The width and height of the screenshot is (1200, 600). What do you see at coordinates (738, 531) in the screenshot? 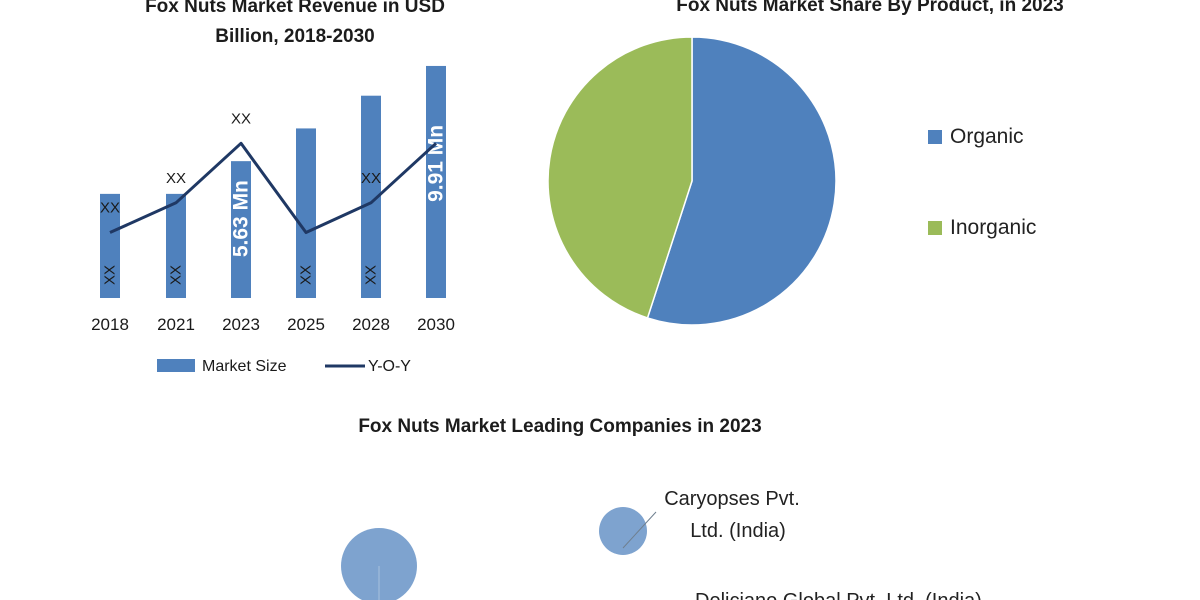
I see `company-label-caryopses-line2: Ltd. (India)` at bounding box center [738, 531].